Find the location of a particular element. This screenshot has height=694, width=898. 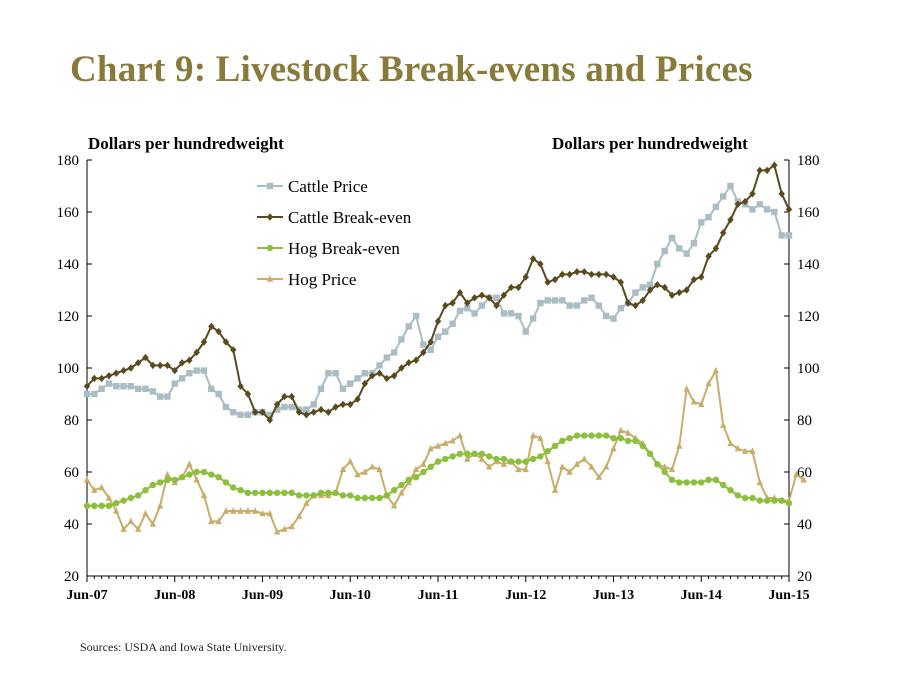

y-tick-label-left: 180 is located at coordinates (68, 161).